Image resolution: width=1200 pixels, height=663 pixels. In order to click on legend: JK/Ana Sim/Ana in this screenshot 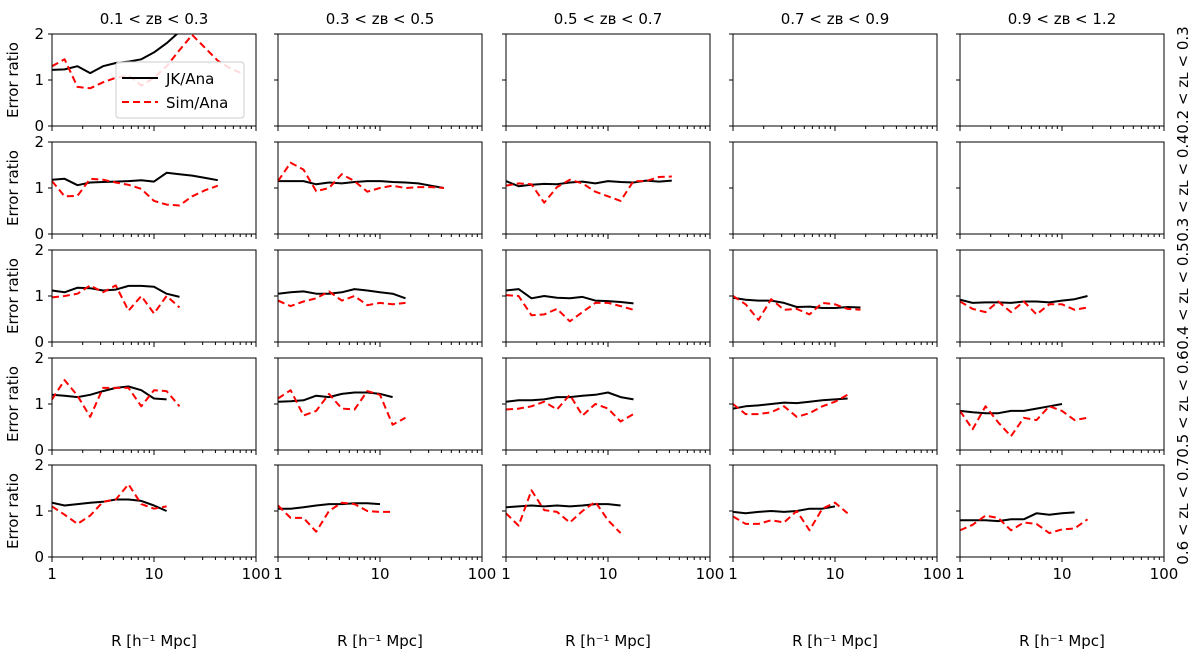, I will do `click(180, 90)`.